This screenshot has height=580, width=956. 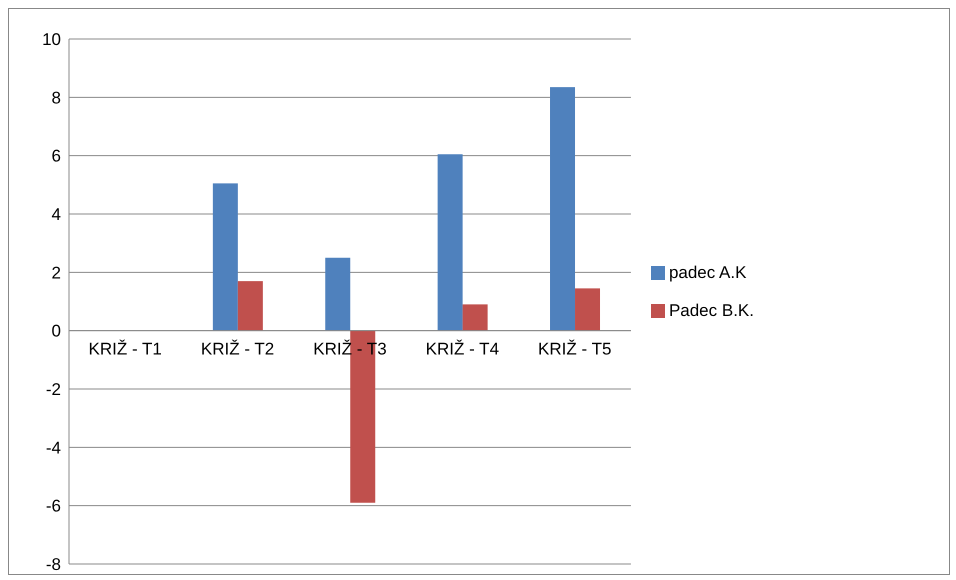 I want to click on y-tick-label: 0, so click(x=56, y=331).